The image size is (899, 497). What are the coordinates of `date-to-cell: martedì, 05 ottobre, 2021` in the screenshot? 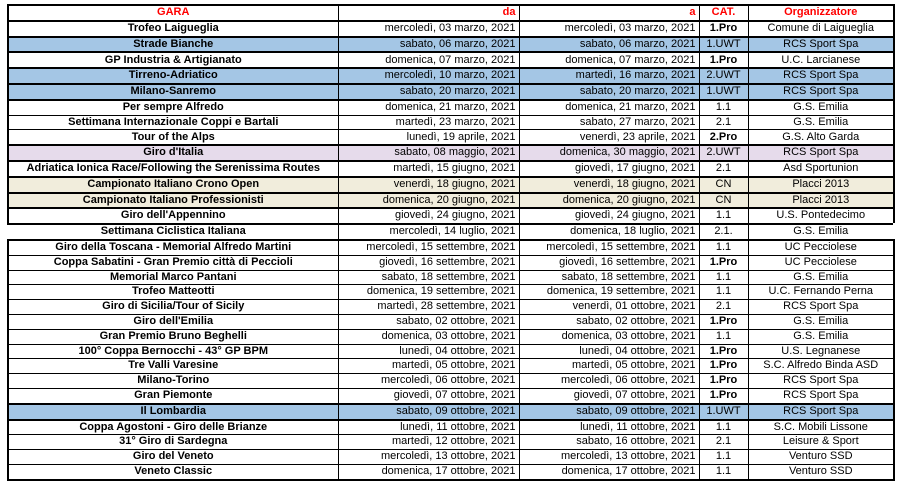 It's located at (609, 366).